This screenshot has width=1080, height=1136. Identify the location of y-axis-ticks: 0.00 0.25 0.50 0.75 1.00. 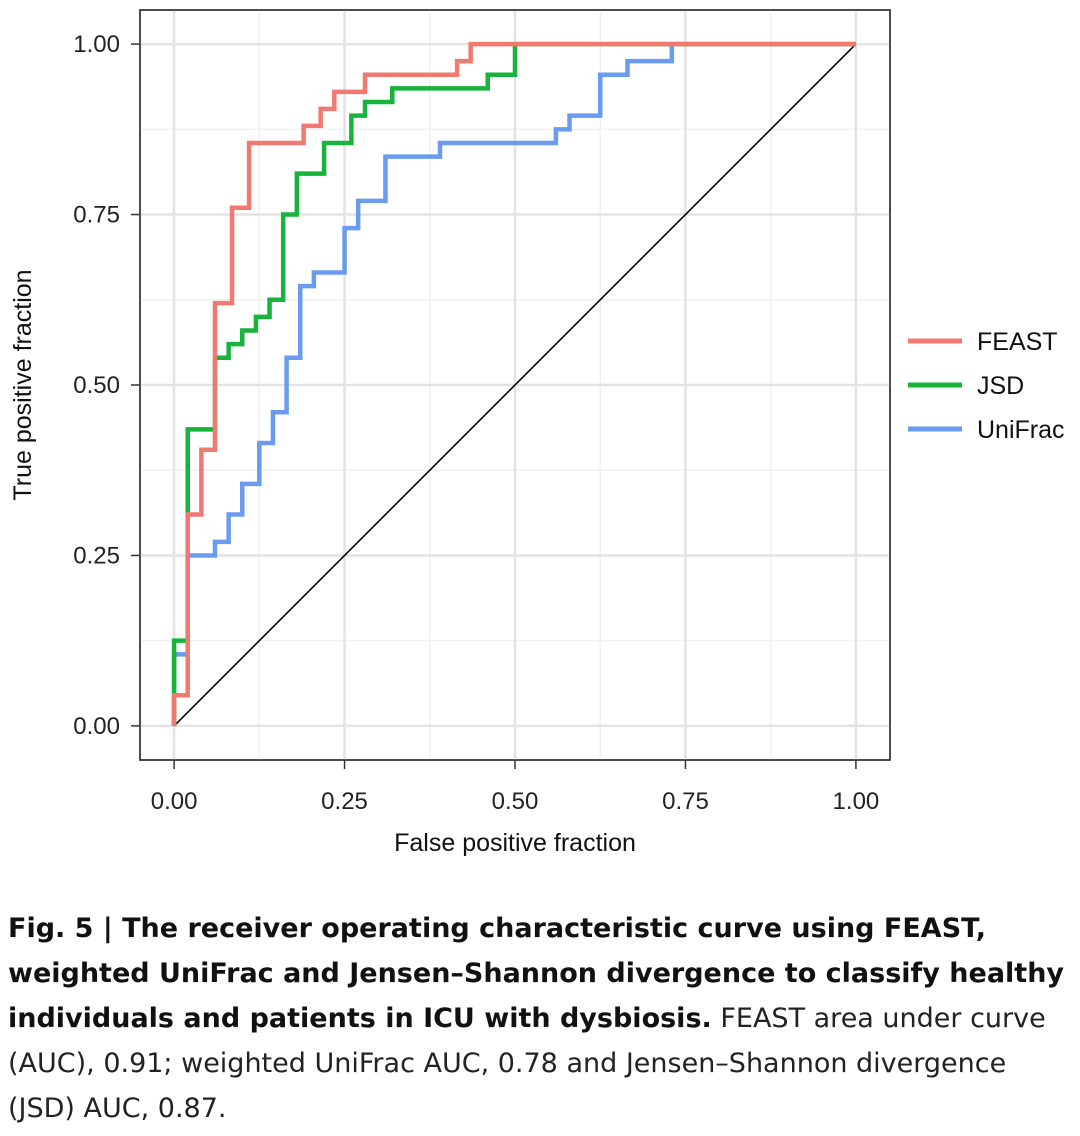
(106, 385).